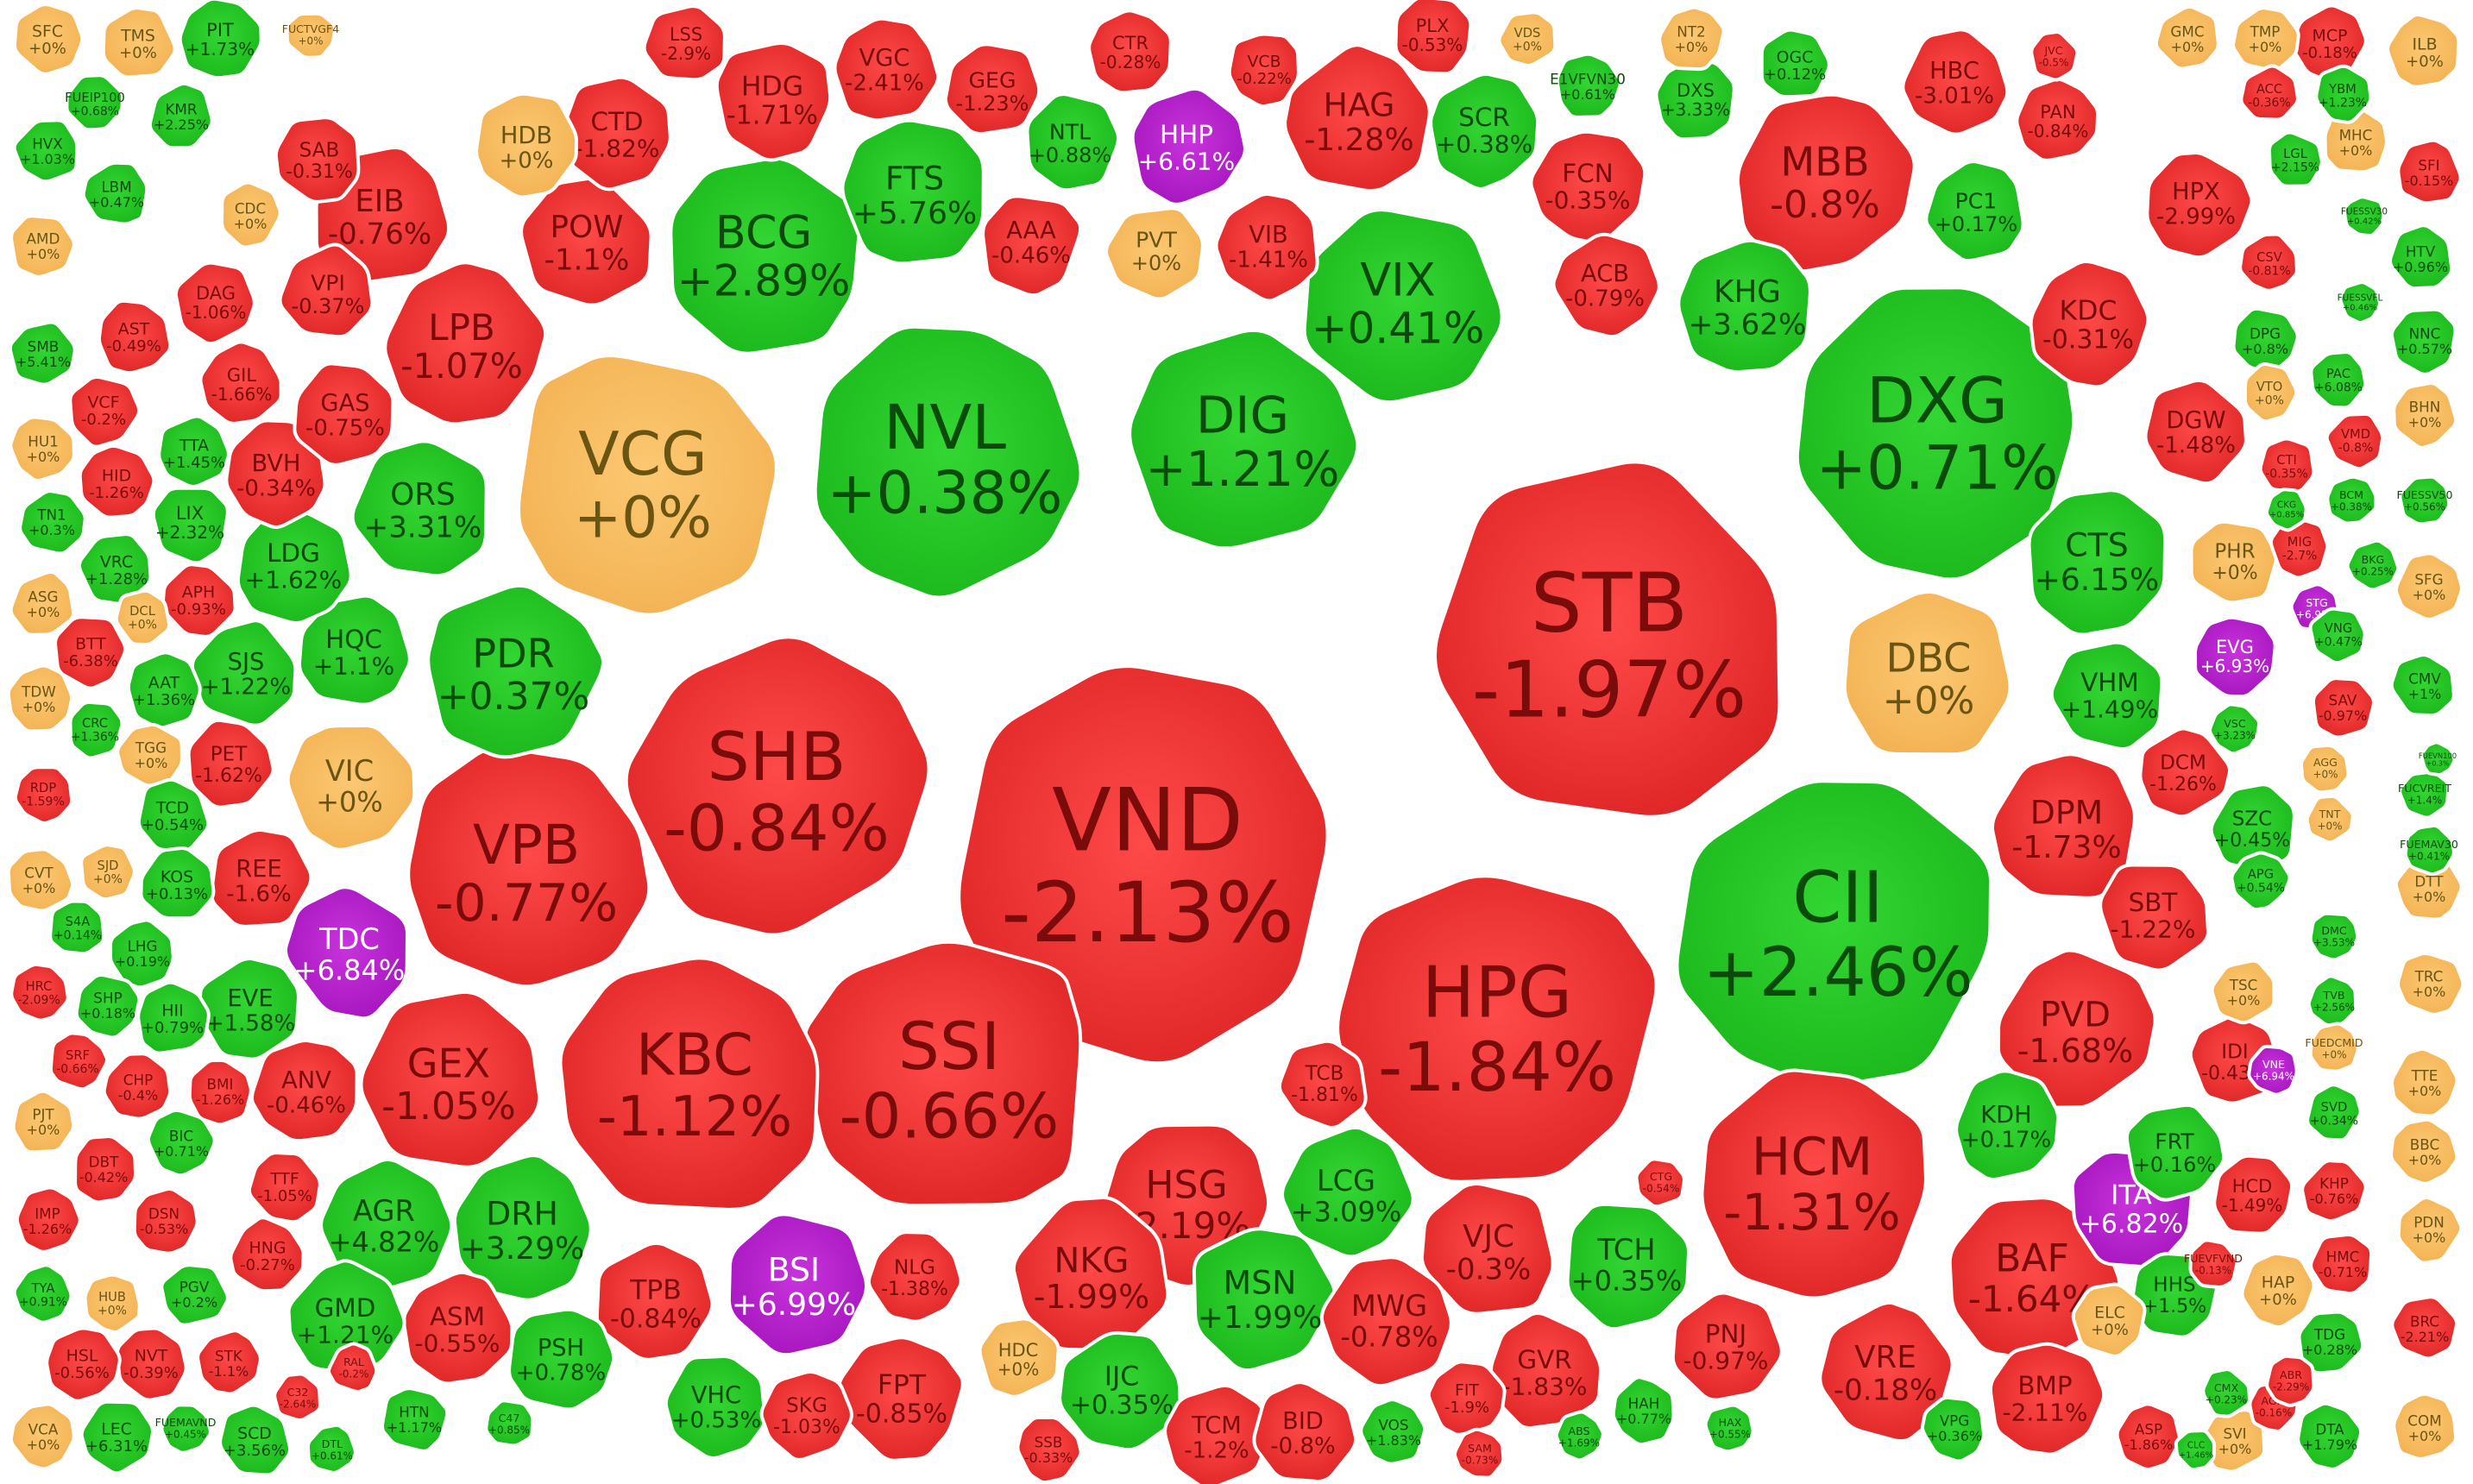 This screenshot has width=2473, height=1484. I want to click on heatmap-cell-asp: ASP-1.86%, so click(2148, 1437).